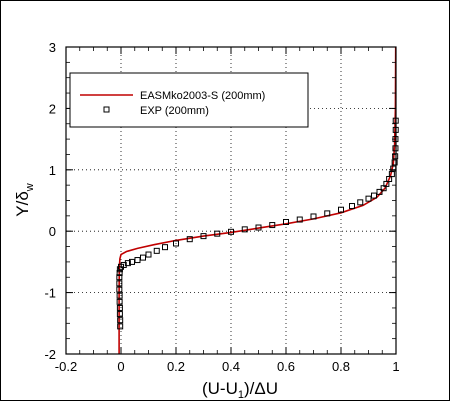  What do you see at coordinates (66, 366) in the screenshot?
I see `x-tick-label: -0.2` at bounding box center [66, 366].